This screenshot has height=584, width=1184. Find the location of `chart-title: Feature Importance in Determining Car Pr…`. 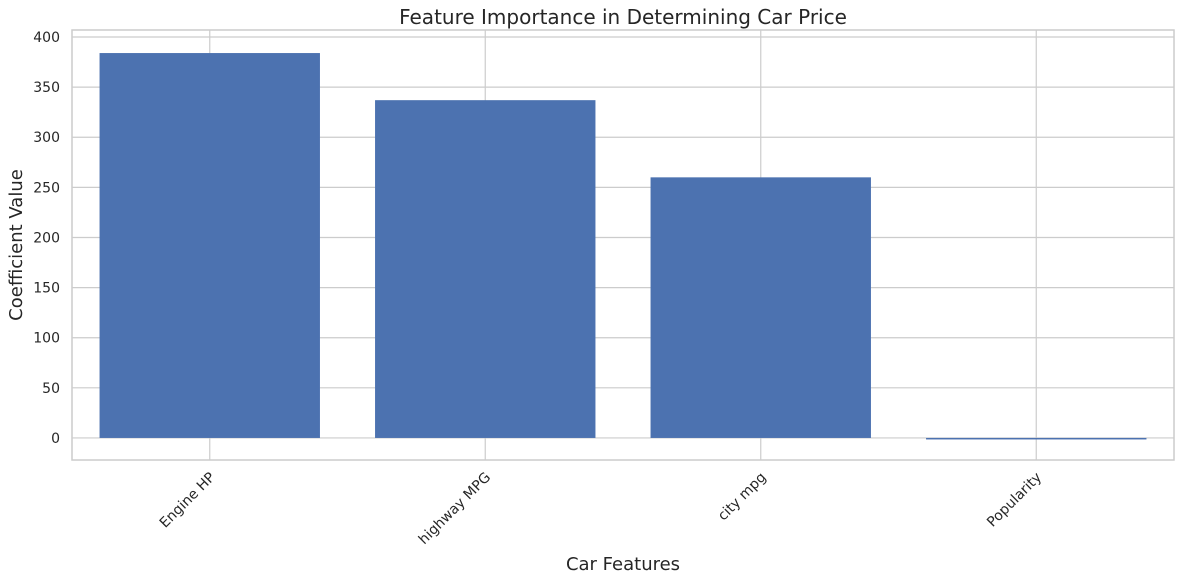

chart-title: Feature Importance in Determining Car Pr… is located at coordinates (623, 17).